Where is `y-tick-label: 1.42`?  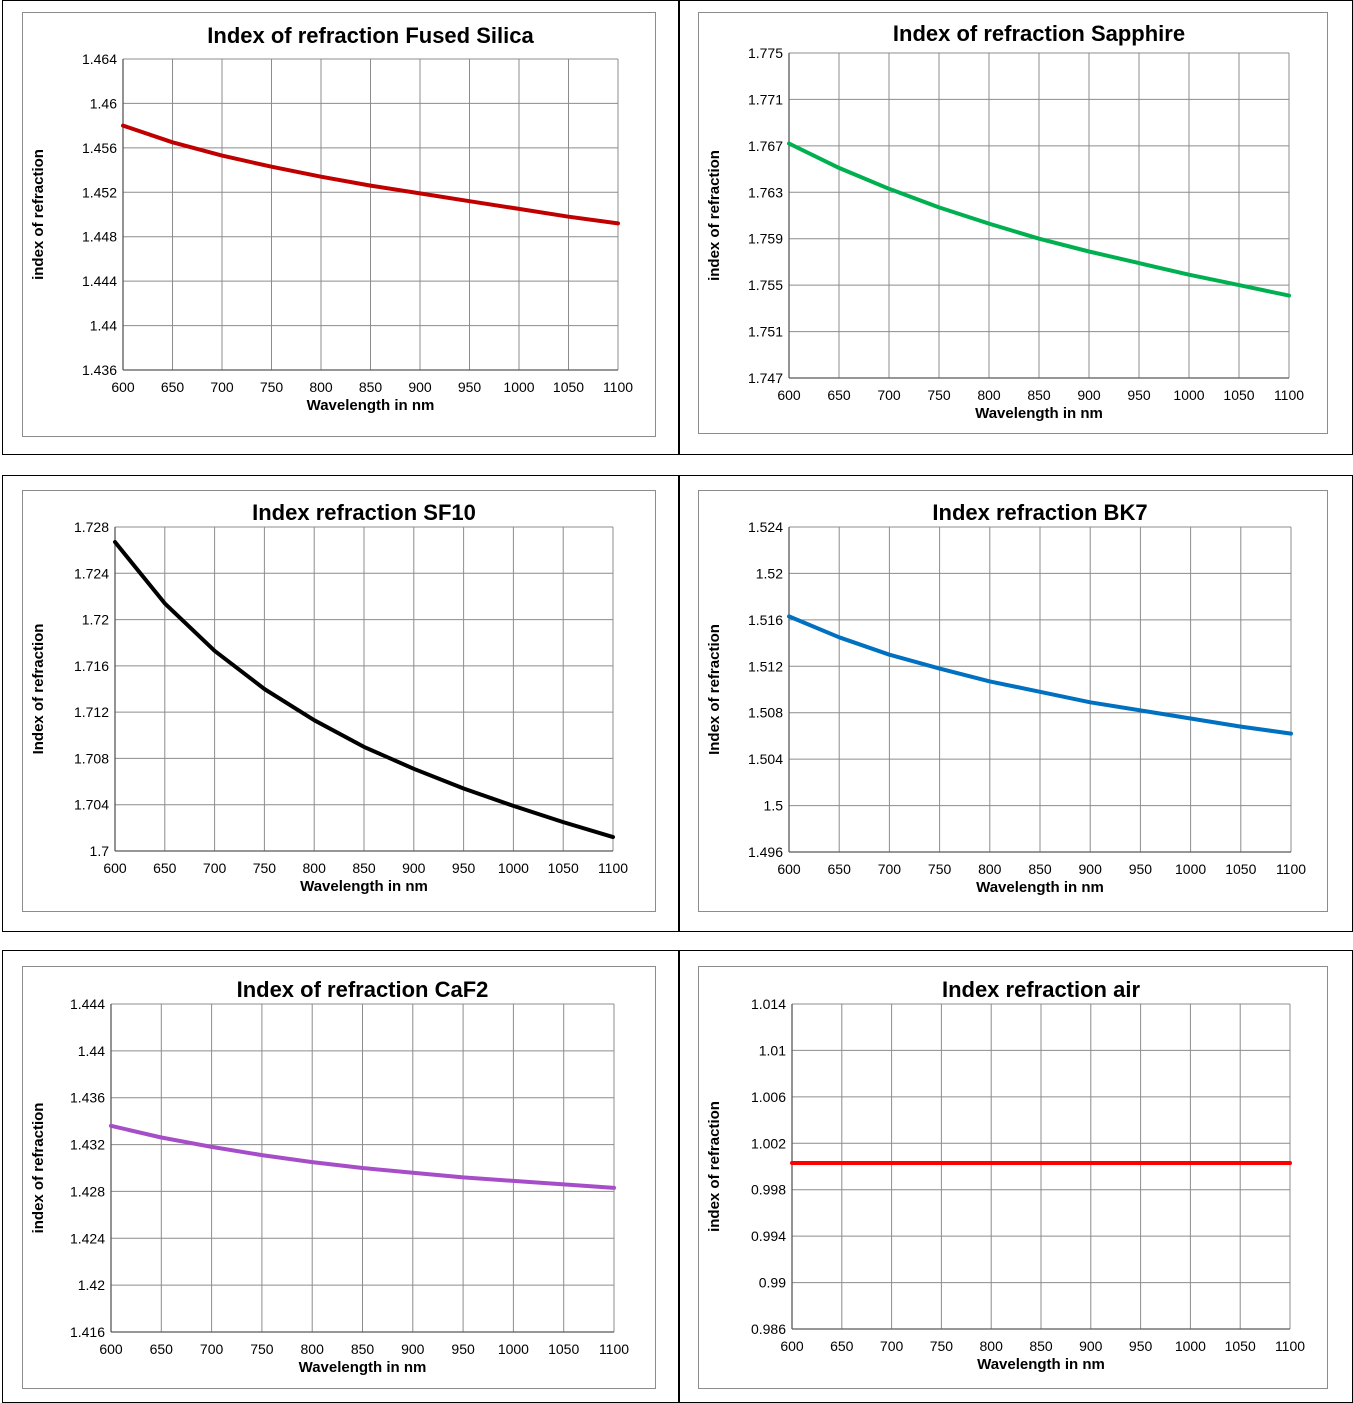
y-tick-label: 1.42 is located at coordinates (91, 1285).